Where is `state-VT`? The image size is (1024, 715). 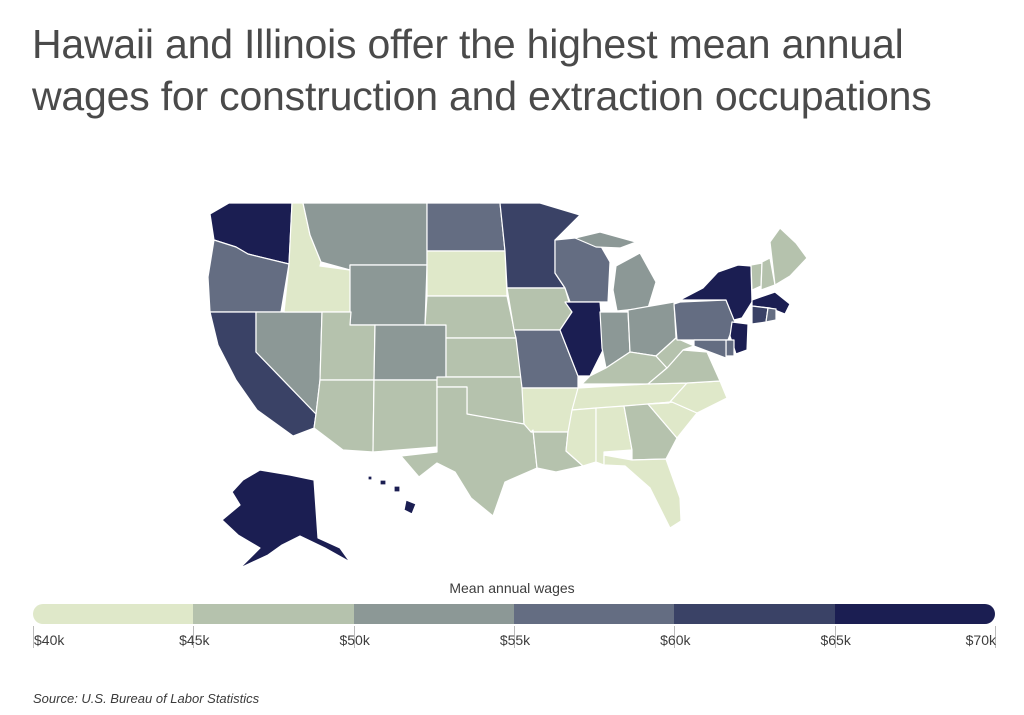
state-VT is located at coordinates (756, 276).